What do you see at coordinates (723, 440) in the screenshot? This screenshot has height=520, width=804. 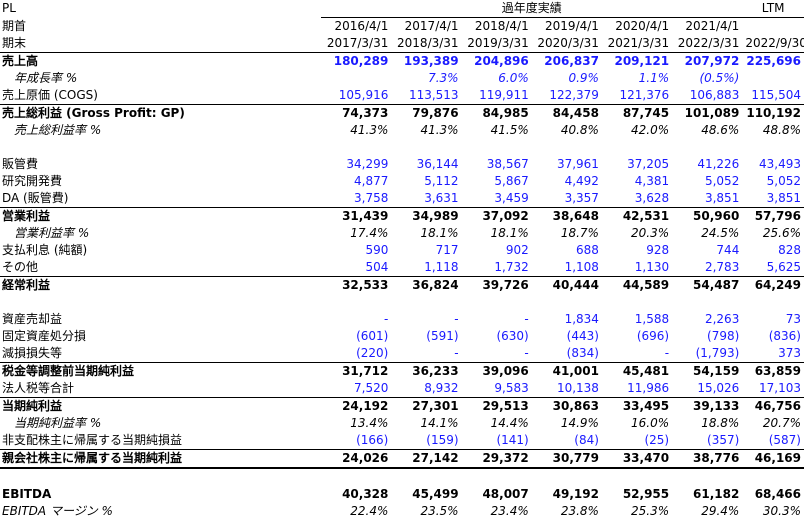 I see `cell-value: (357)` at bounding box center [723, 440].